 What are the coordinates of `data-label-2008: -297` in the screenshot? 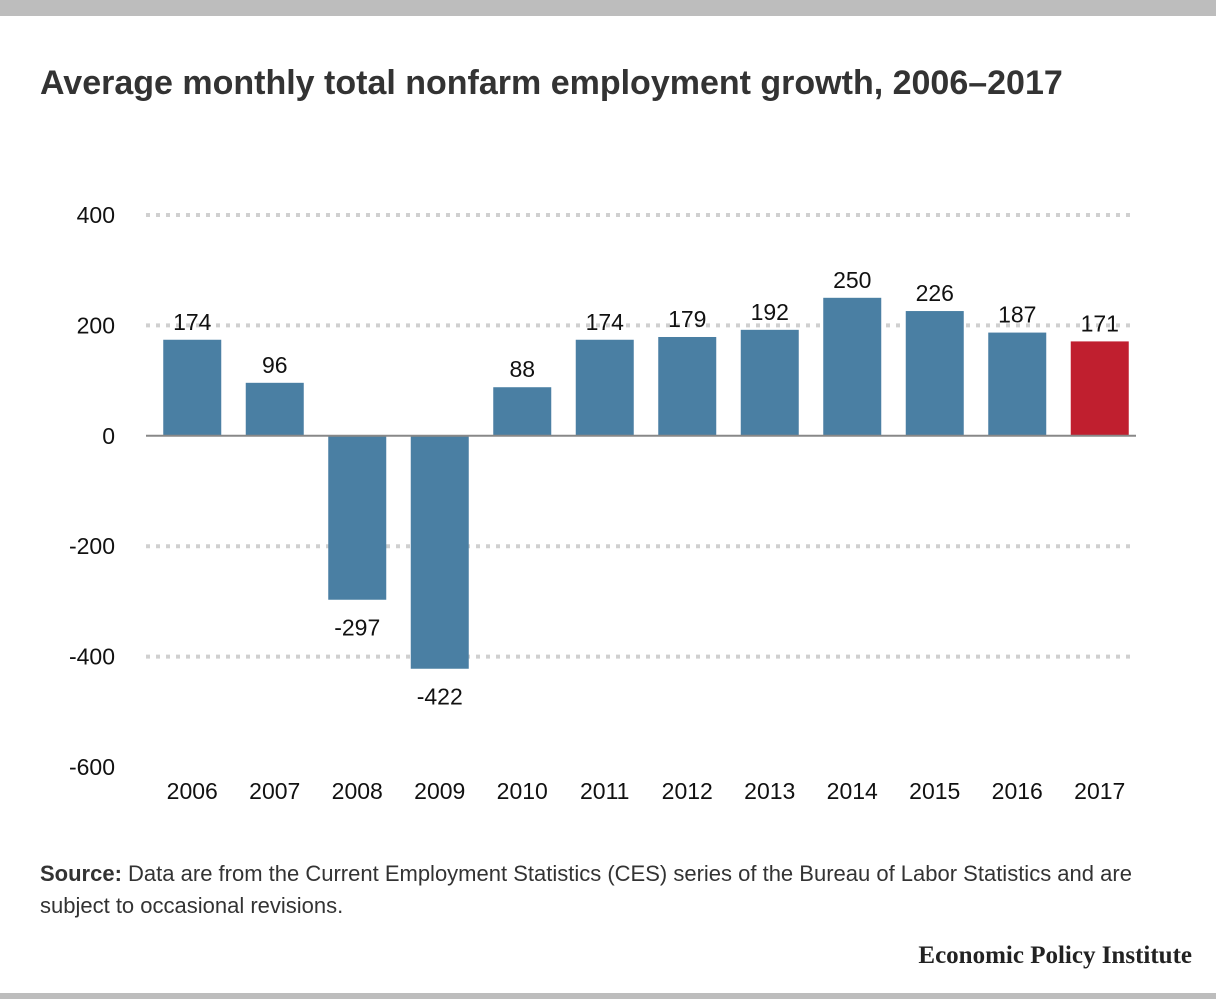 It's located at (357, 628).